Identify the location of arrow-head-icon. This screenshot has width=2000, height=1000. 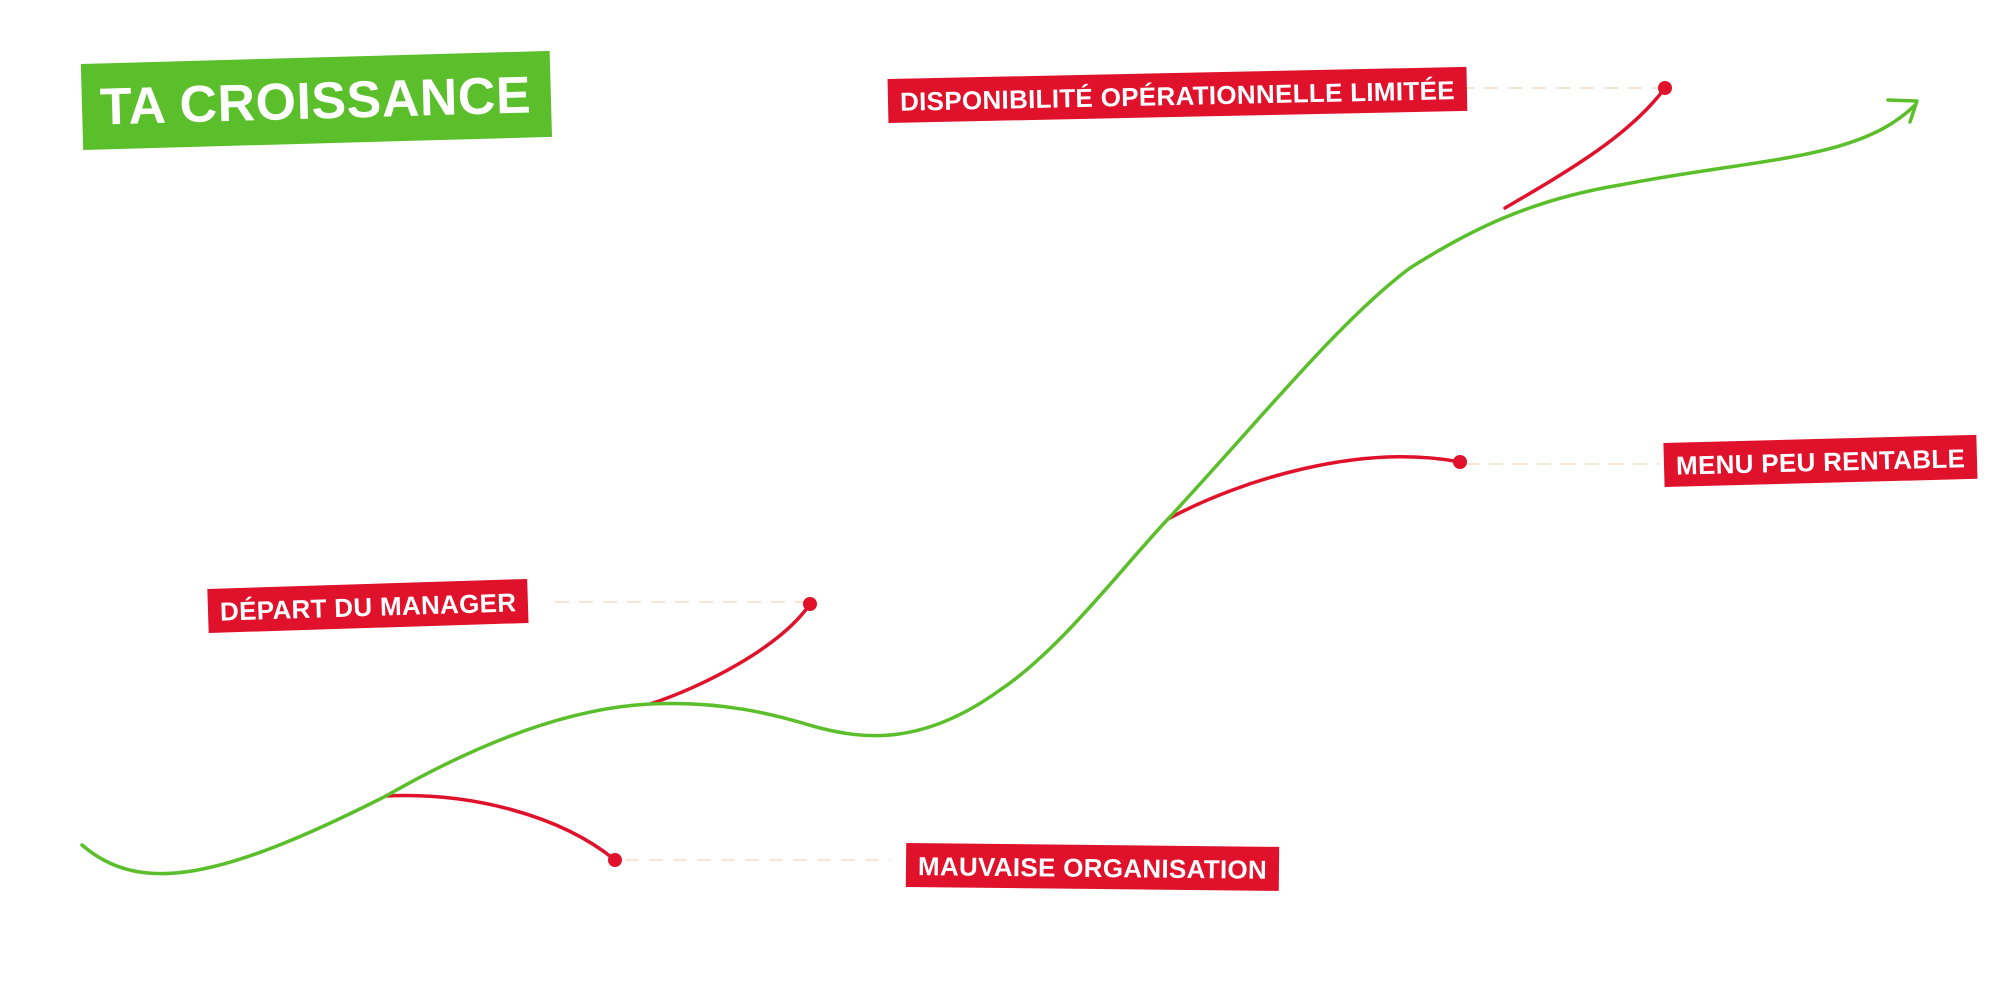
(1902, 111).